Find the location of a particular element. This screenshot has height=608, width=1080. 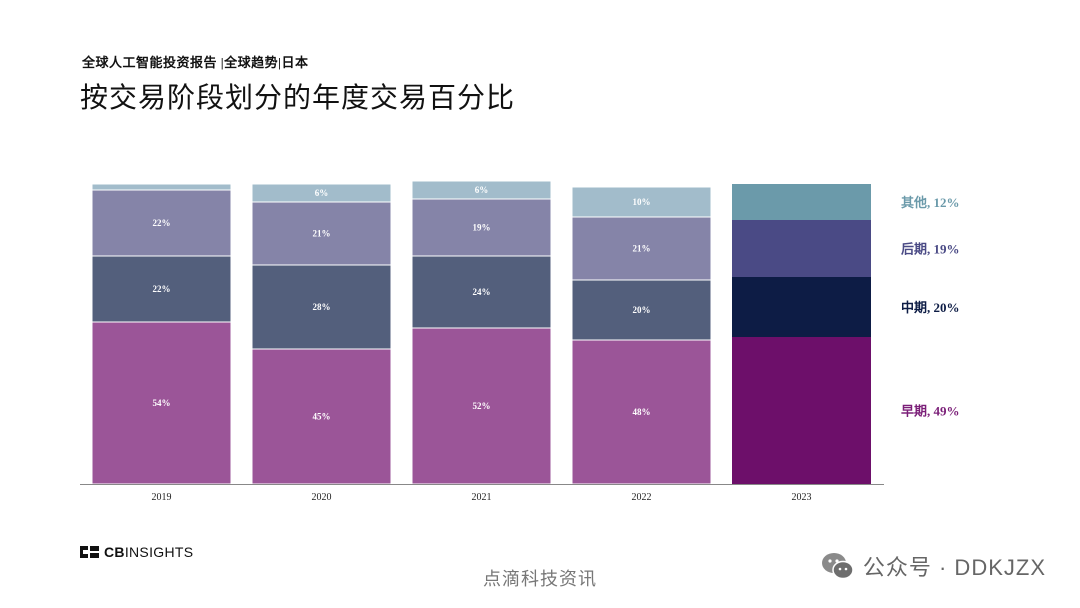

x-tick-label-2023: 2023 is located at coordinates (802, 497).